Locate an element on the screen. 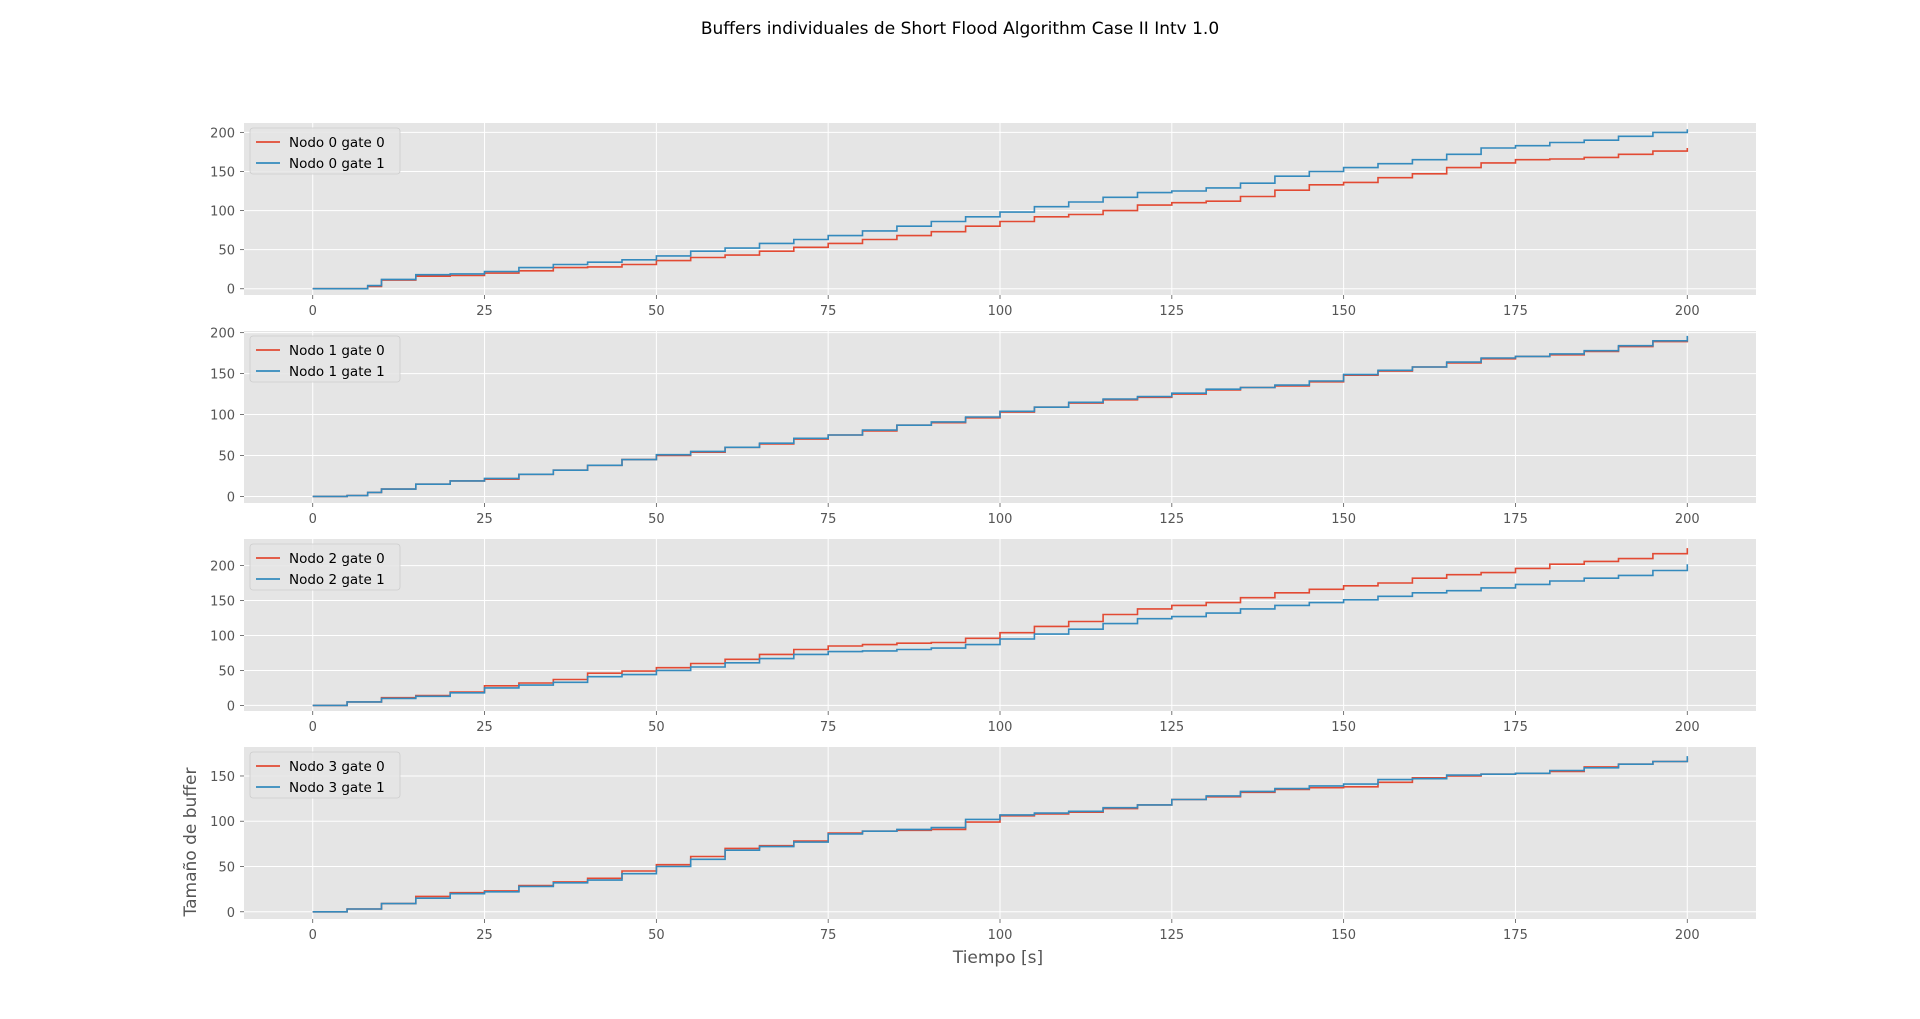  legend-label: Nodo 2 gate 0 is located at coordinates (337, 559).